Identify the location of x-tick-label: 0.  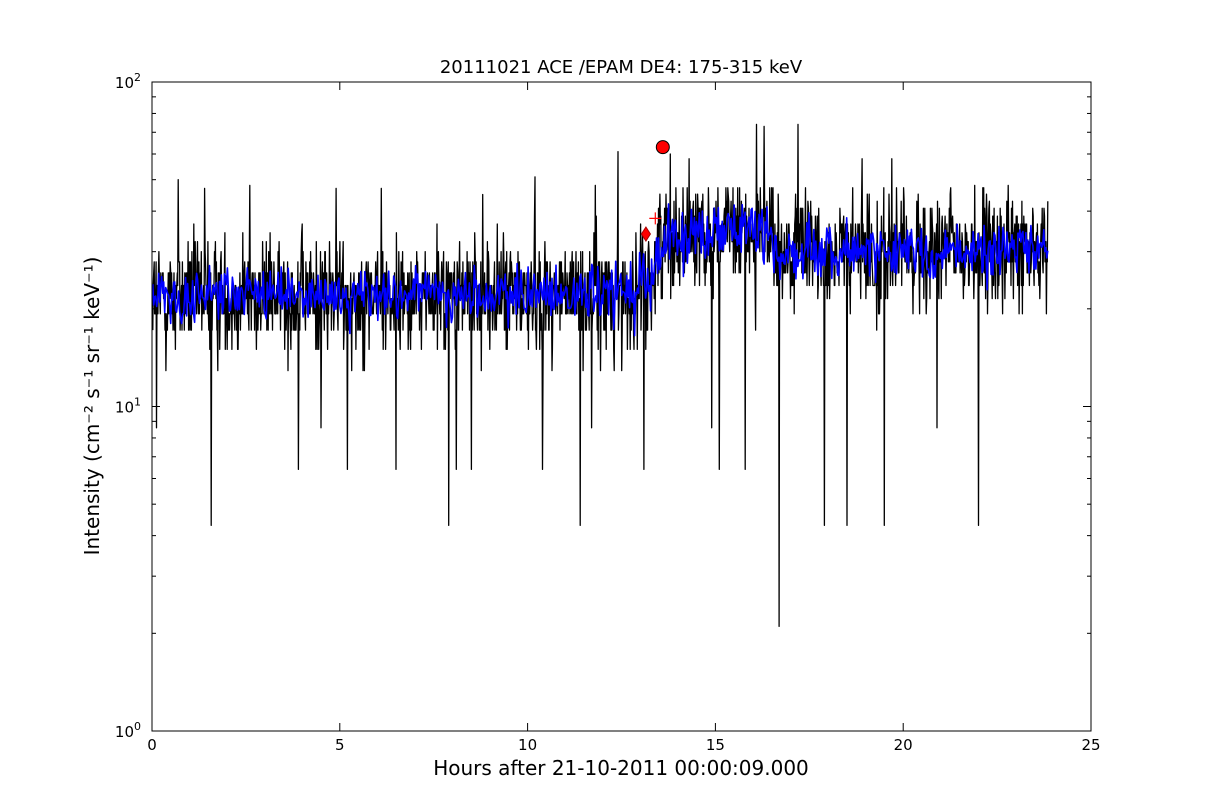
(152, 745).